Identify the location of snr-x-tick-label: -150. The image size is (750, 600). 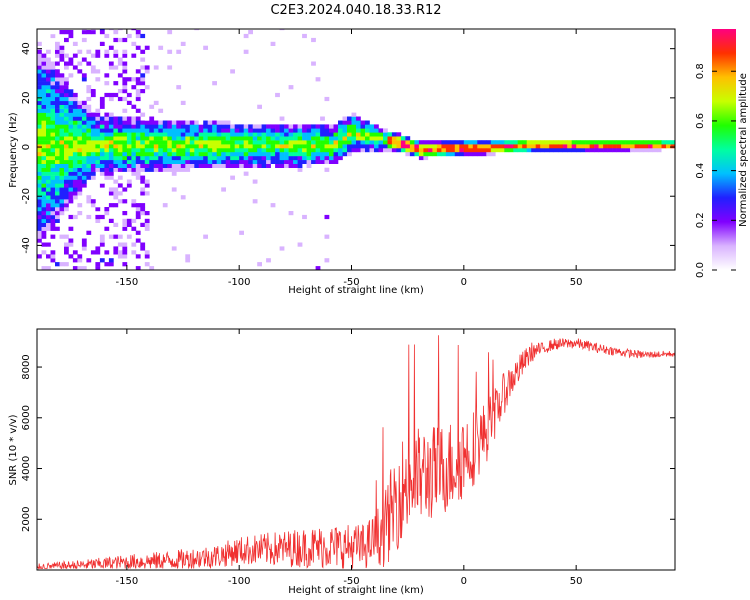
(127, 581).